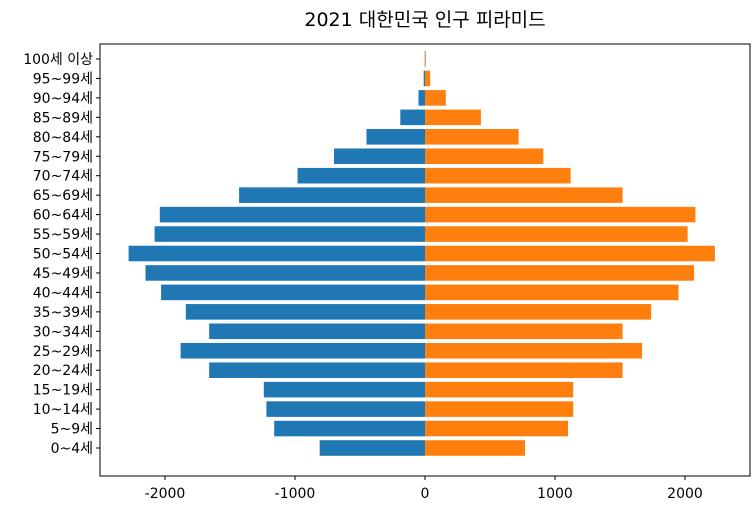 This screenshot has height=506, width=756. I want to click on y-tick-label: 35~39세, so click(63, 313).